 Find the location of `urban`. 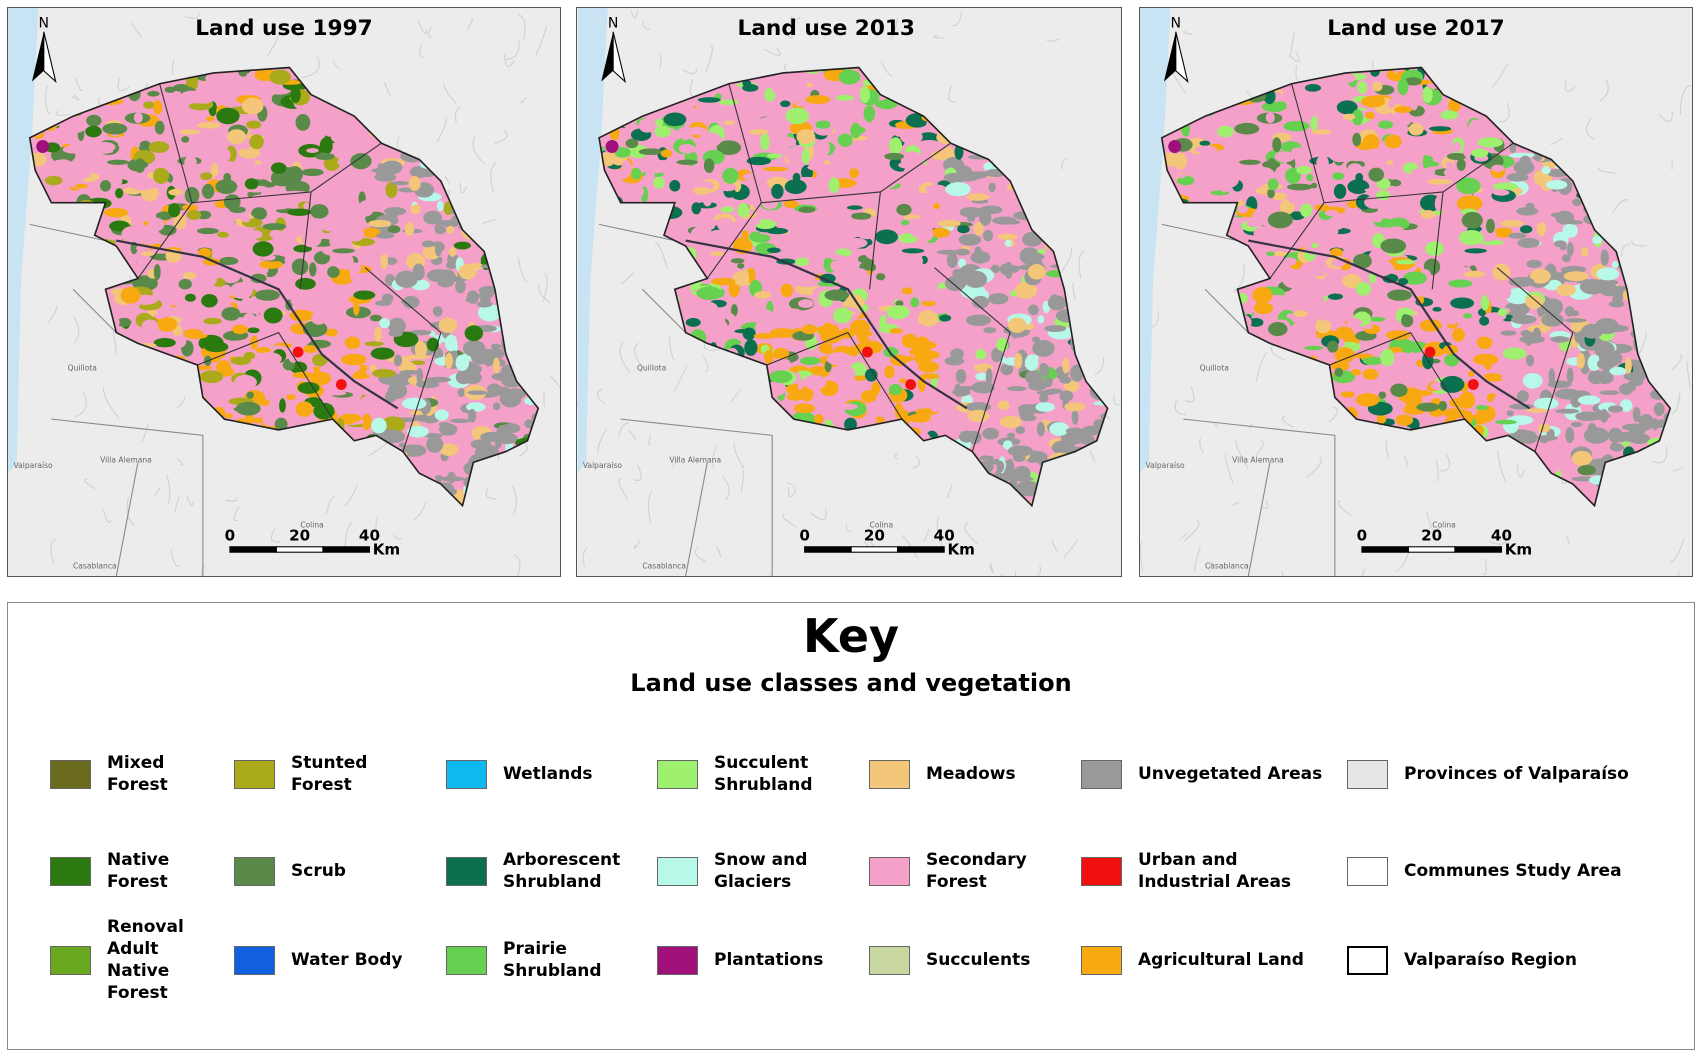

urban is located at coordinates (1473, 384).